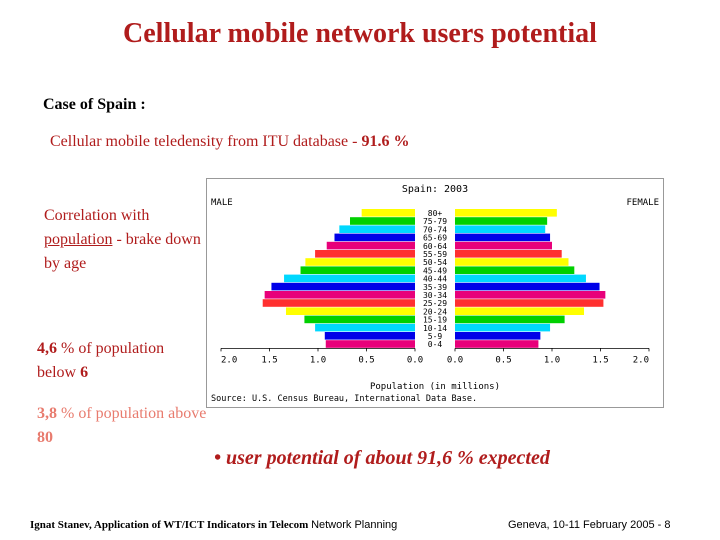 The image size is (720, 540). I want to click on above80-text: 3,8 % of population above 80, so click(122, 426).